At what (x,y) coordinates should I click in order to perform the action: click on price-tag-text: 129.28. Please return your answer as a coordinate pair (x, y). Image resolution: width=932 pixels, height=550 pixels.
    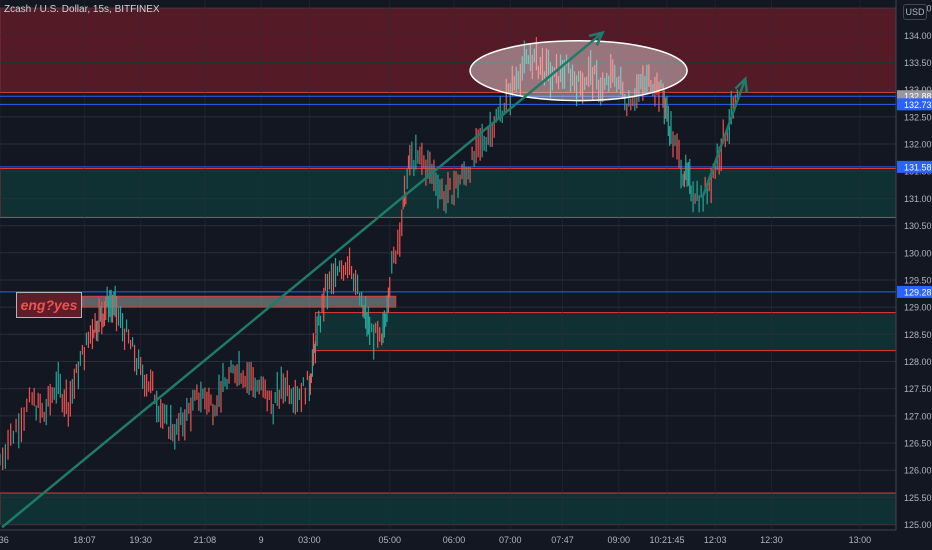
    Looking at the image, I should click on (918, 292).